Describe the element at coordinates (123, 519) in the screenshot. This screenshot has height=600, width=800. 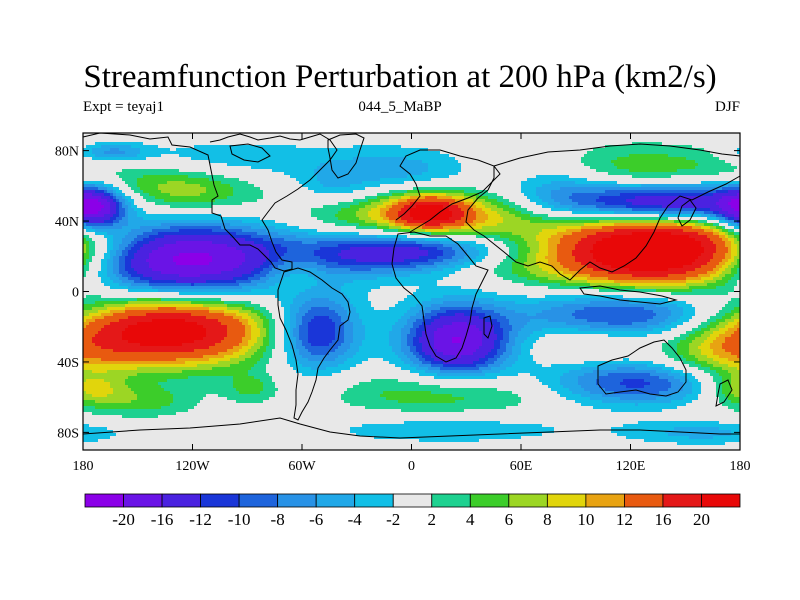
I see `colorbar-label: -20` at that location.